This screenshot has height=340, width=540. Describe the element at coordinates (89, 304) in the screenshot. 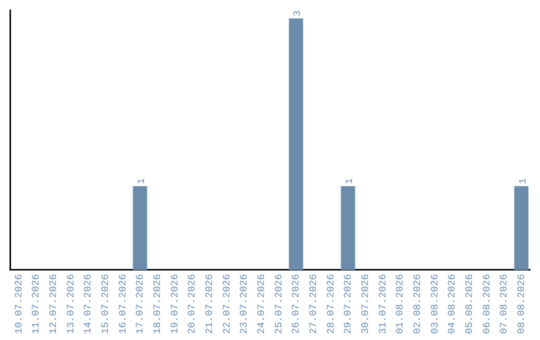

I see `x-tick-label: 14.07.2026` at that location.